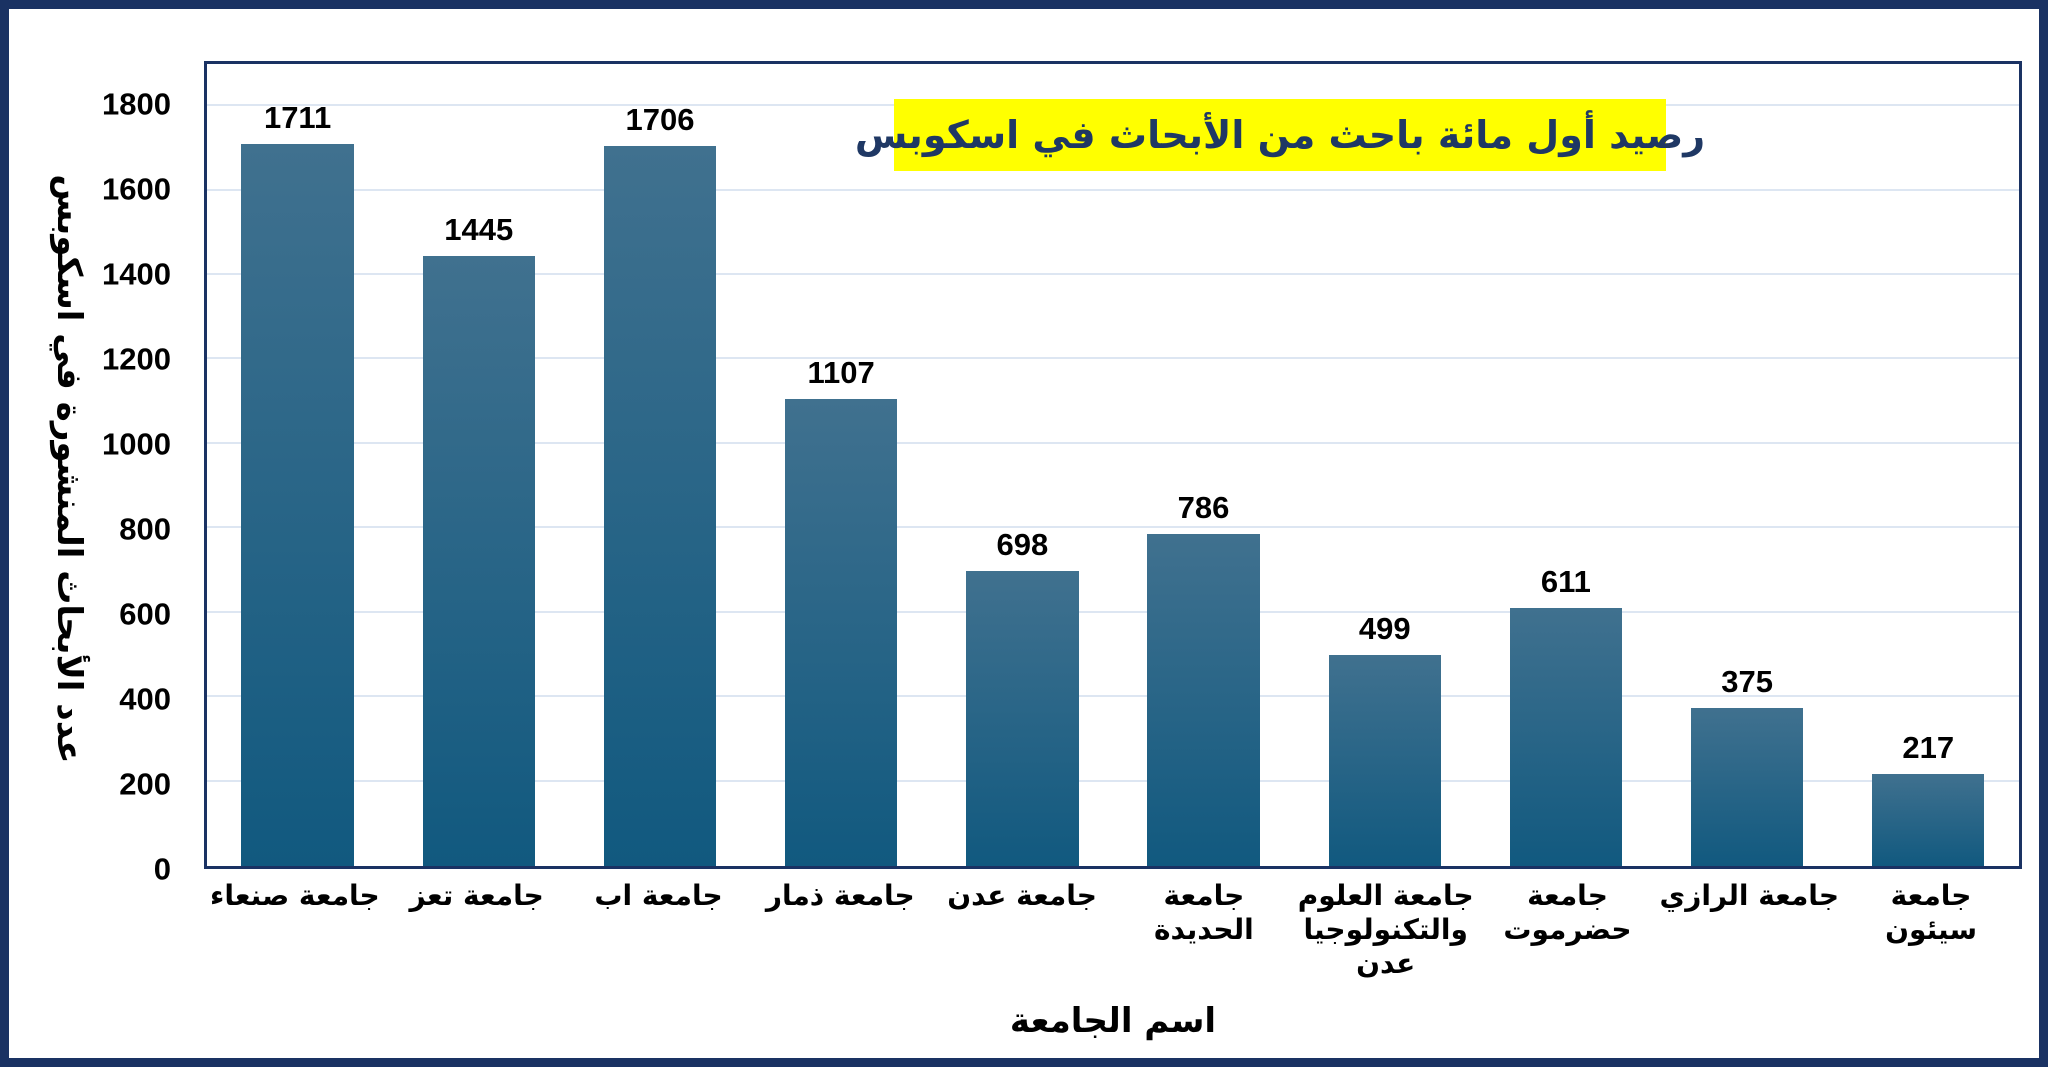 The width and height of the screenshot is (2048, 1067). I want to click on bar-value-label: 1711, so click(297, 117).